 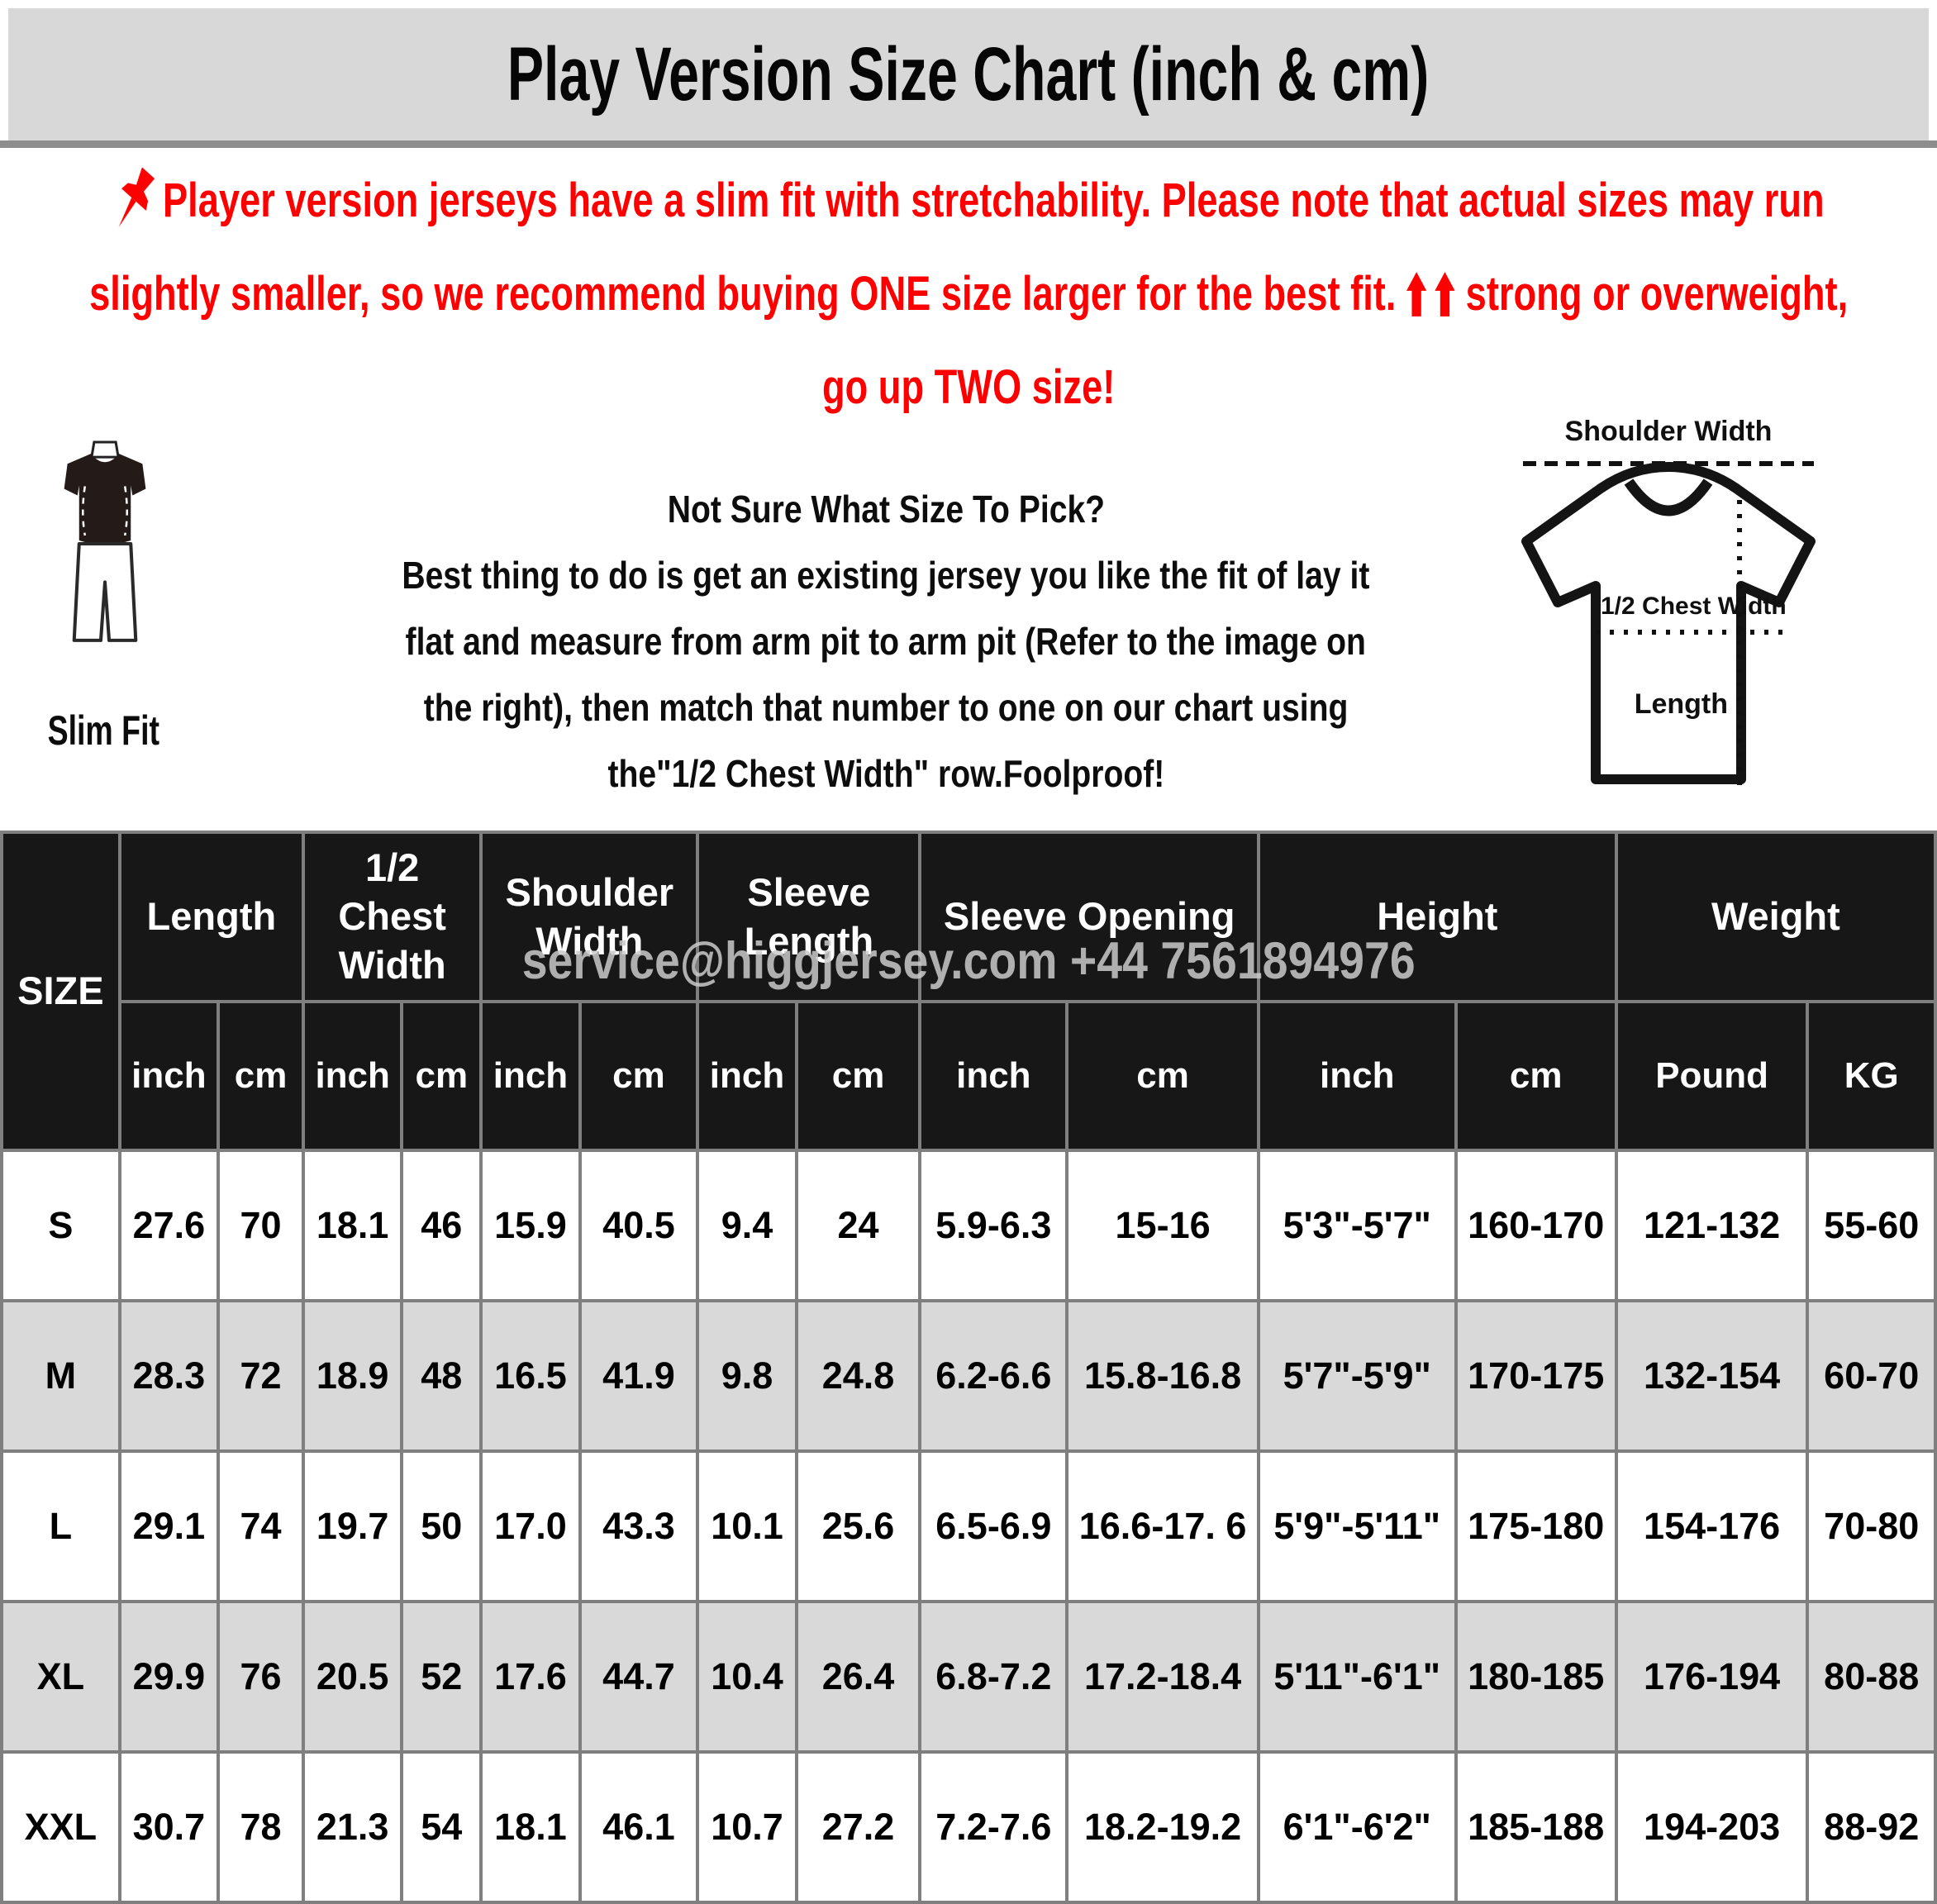 What do you see at coordinates (639, 1827) in the screenshot?
I see `value-cell: 46.1` at bounding box center [639, 1827].